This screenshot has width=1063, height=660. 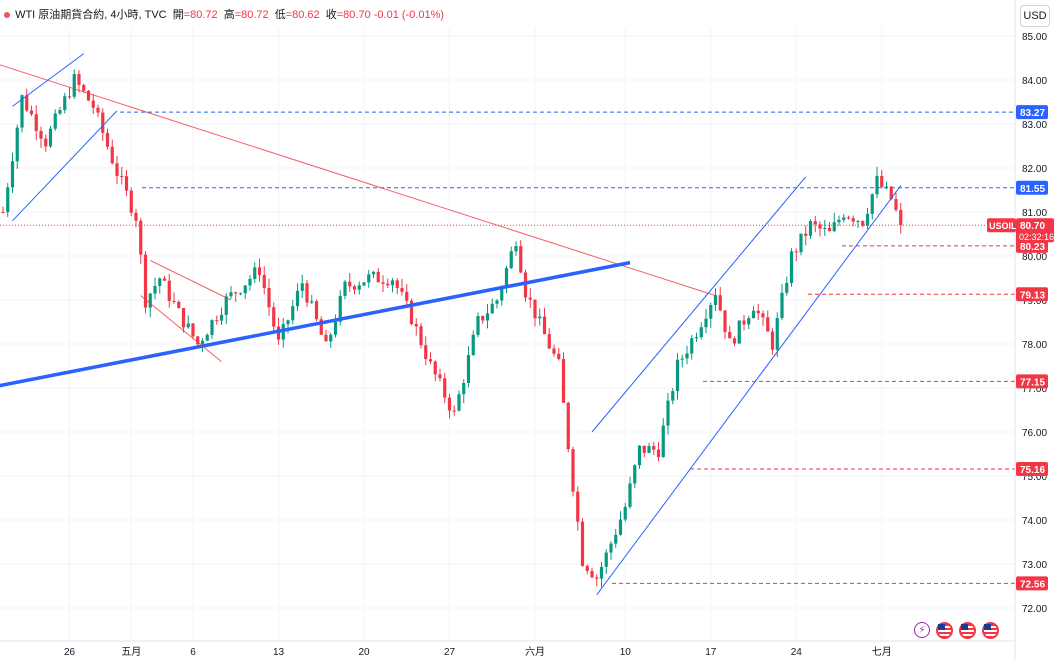 I want to click on x-tick-label: 26, so click(x=70, y=652).